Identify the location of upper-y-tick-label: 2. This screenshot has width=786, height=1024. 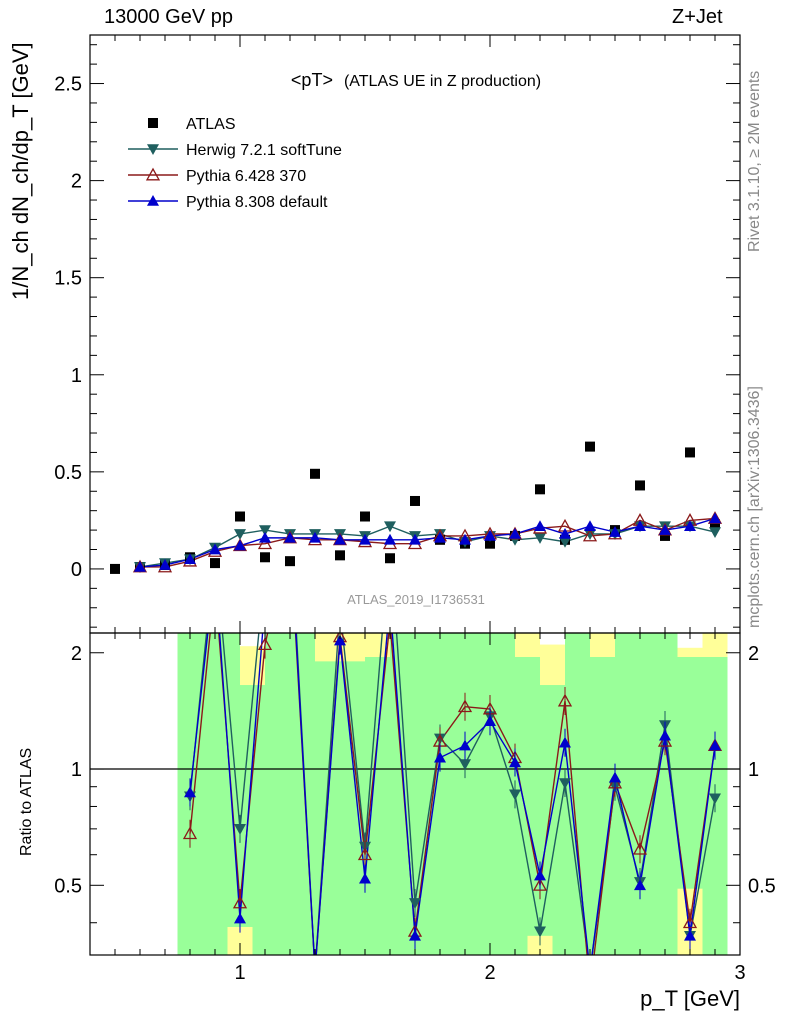
(76, 182).